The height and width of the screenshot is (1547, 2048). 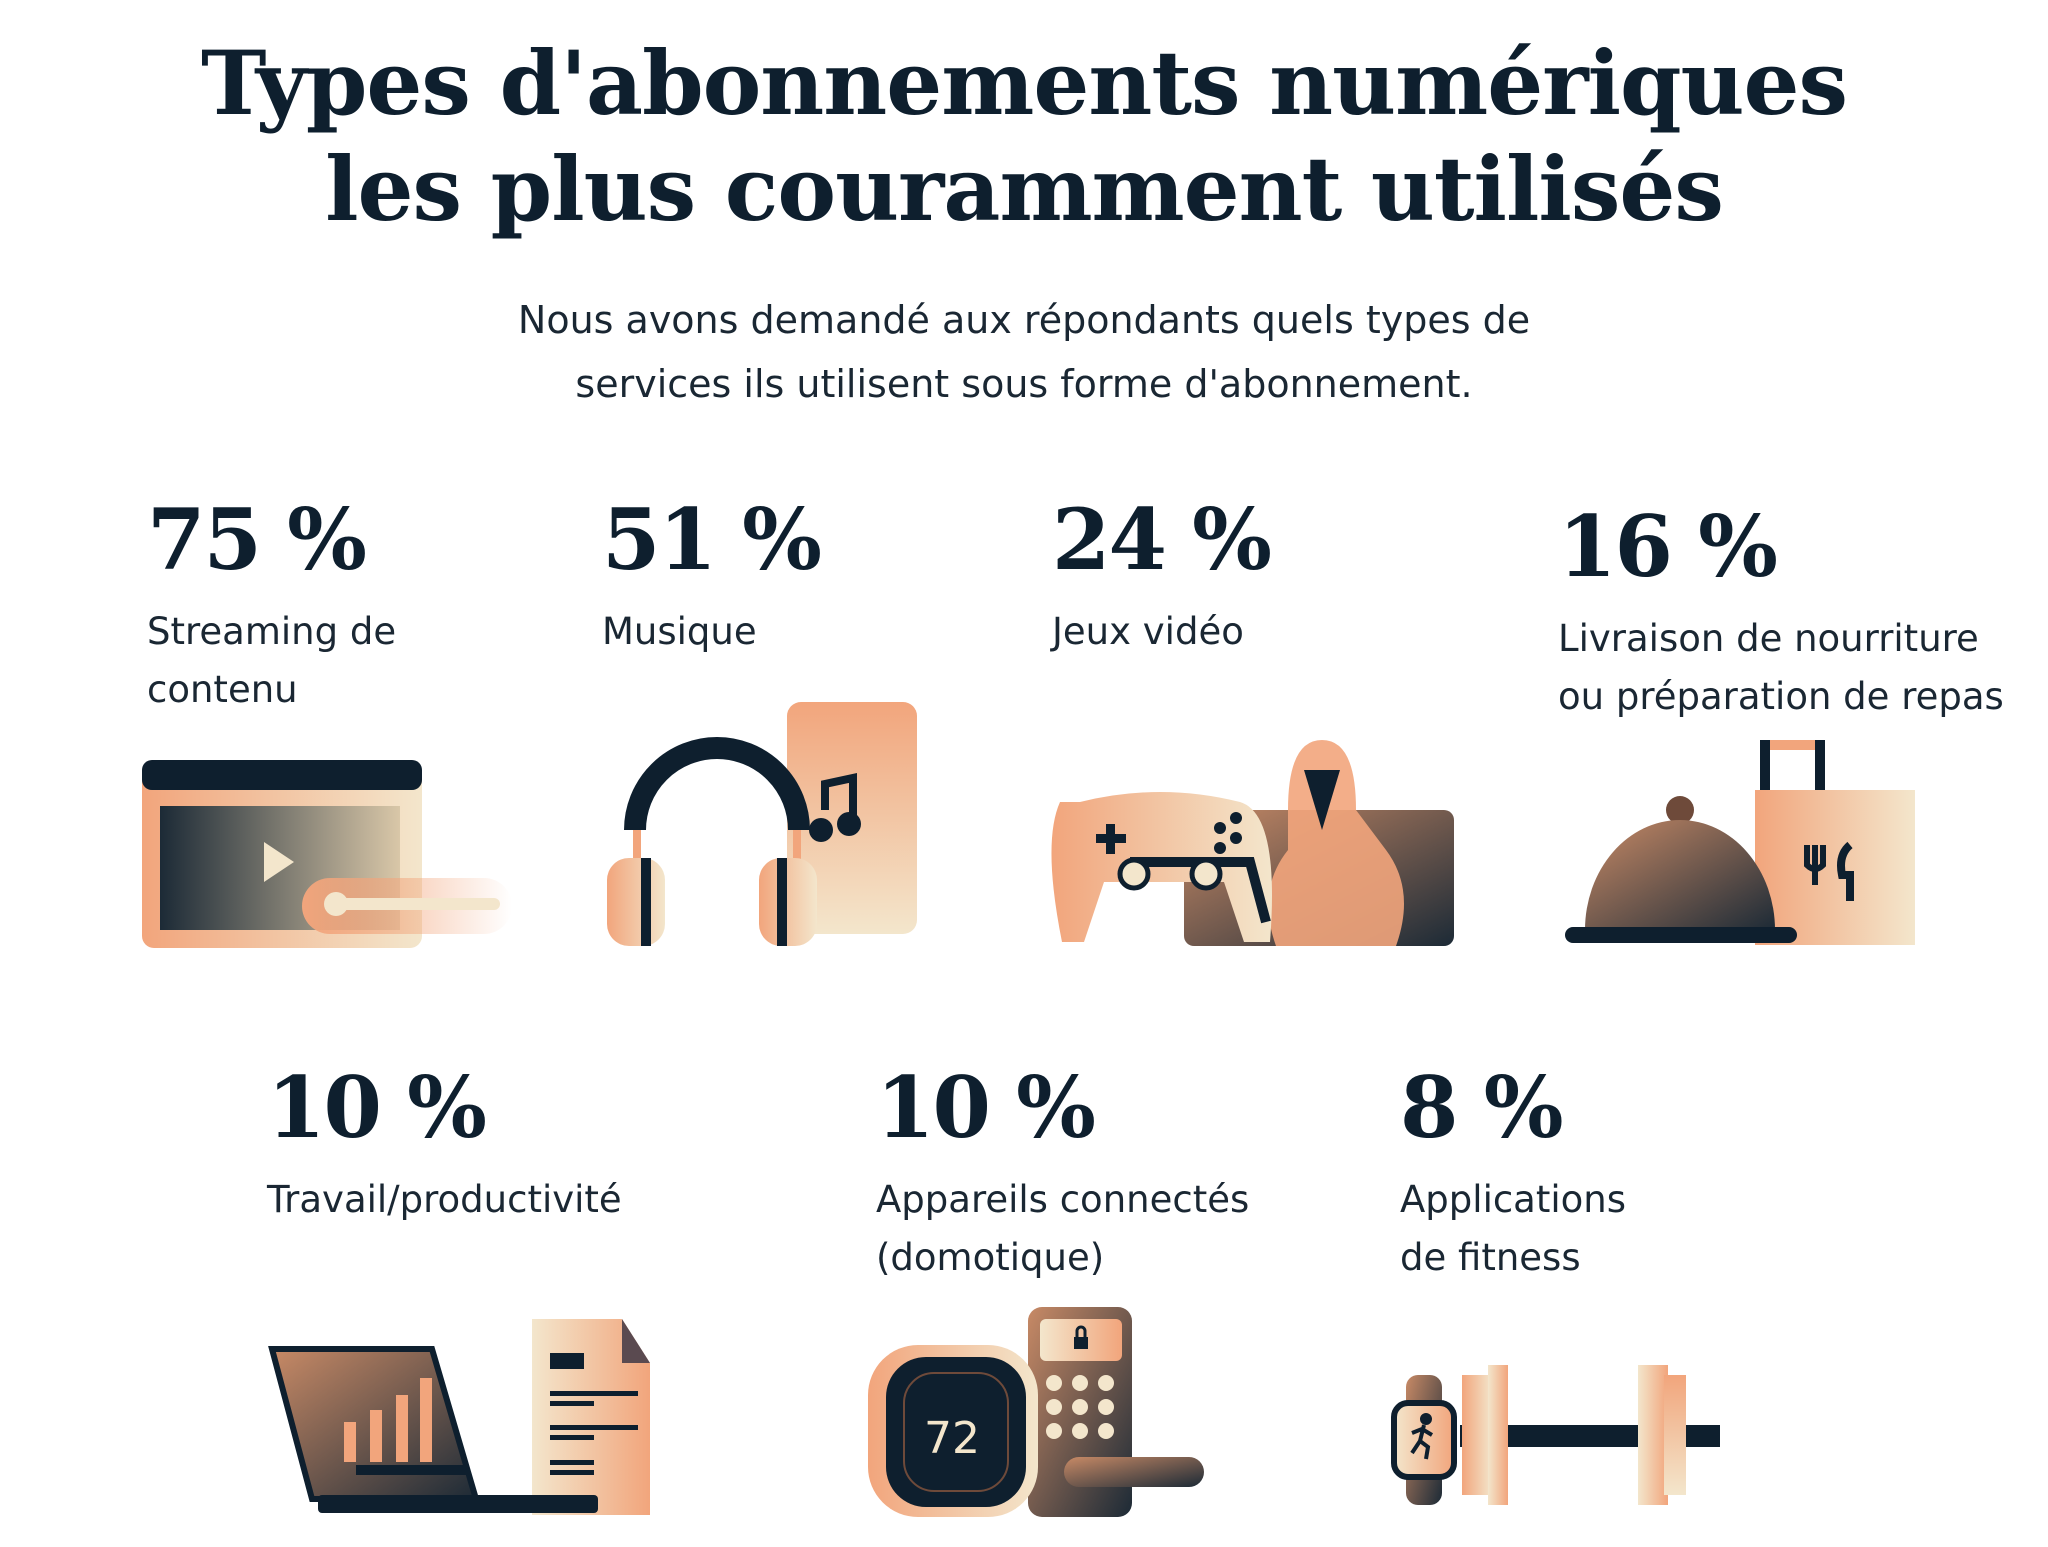 I want to click on stat-productivity: 10 % Travail/productivité, so click(x=444, y=1146).